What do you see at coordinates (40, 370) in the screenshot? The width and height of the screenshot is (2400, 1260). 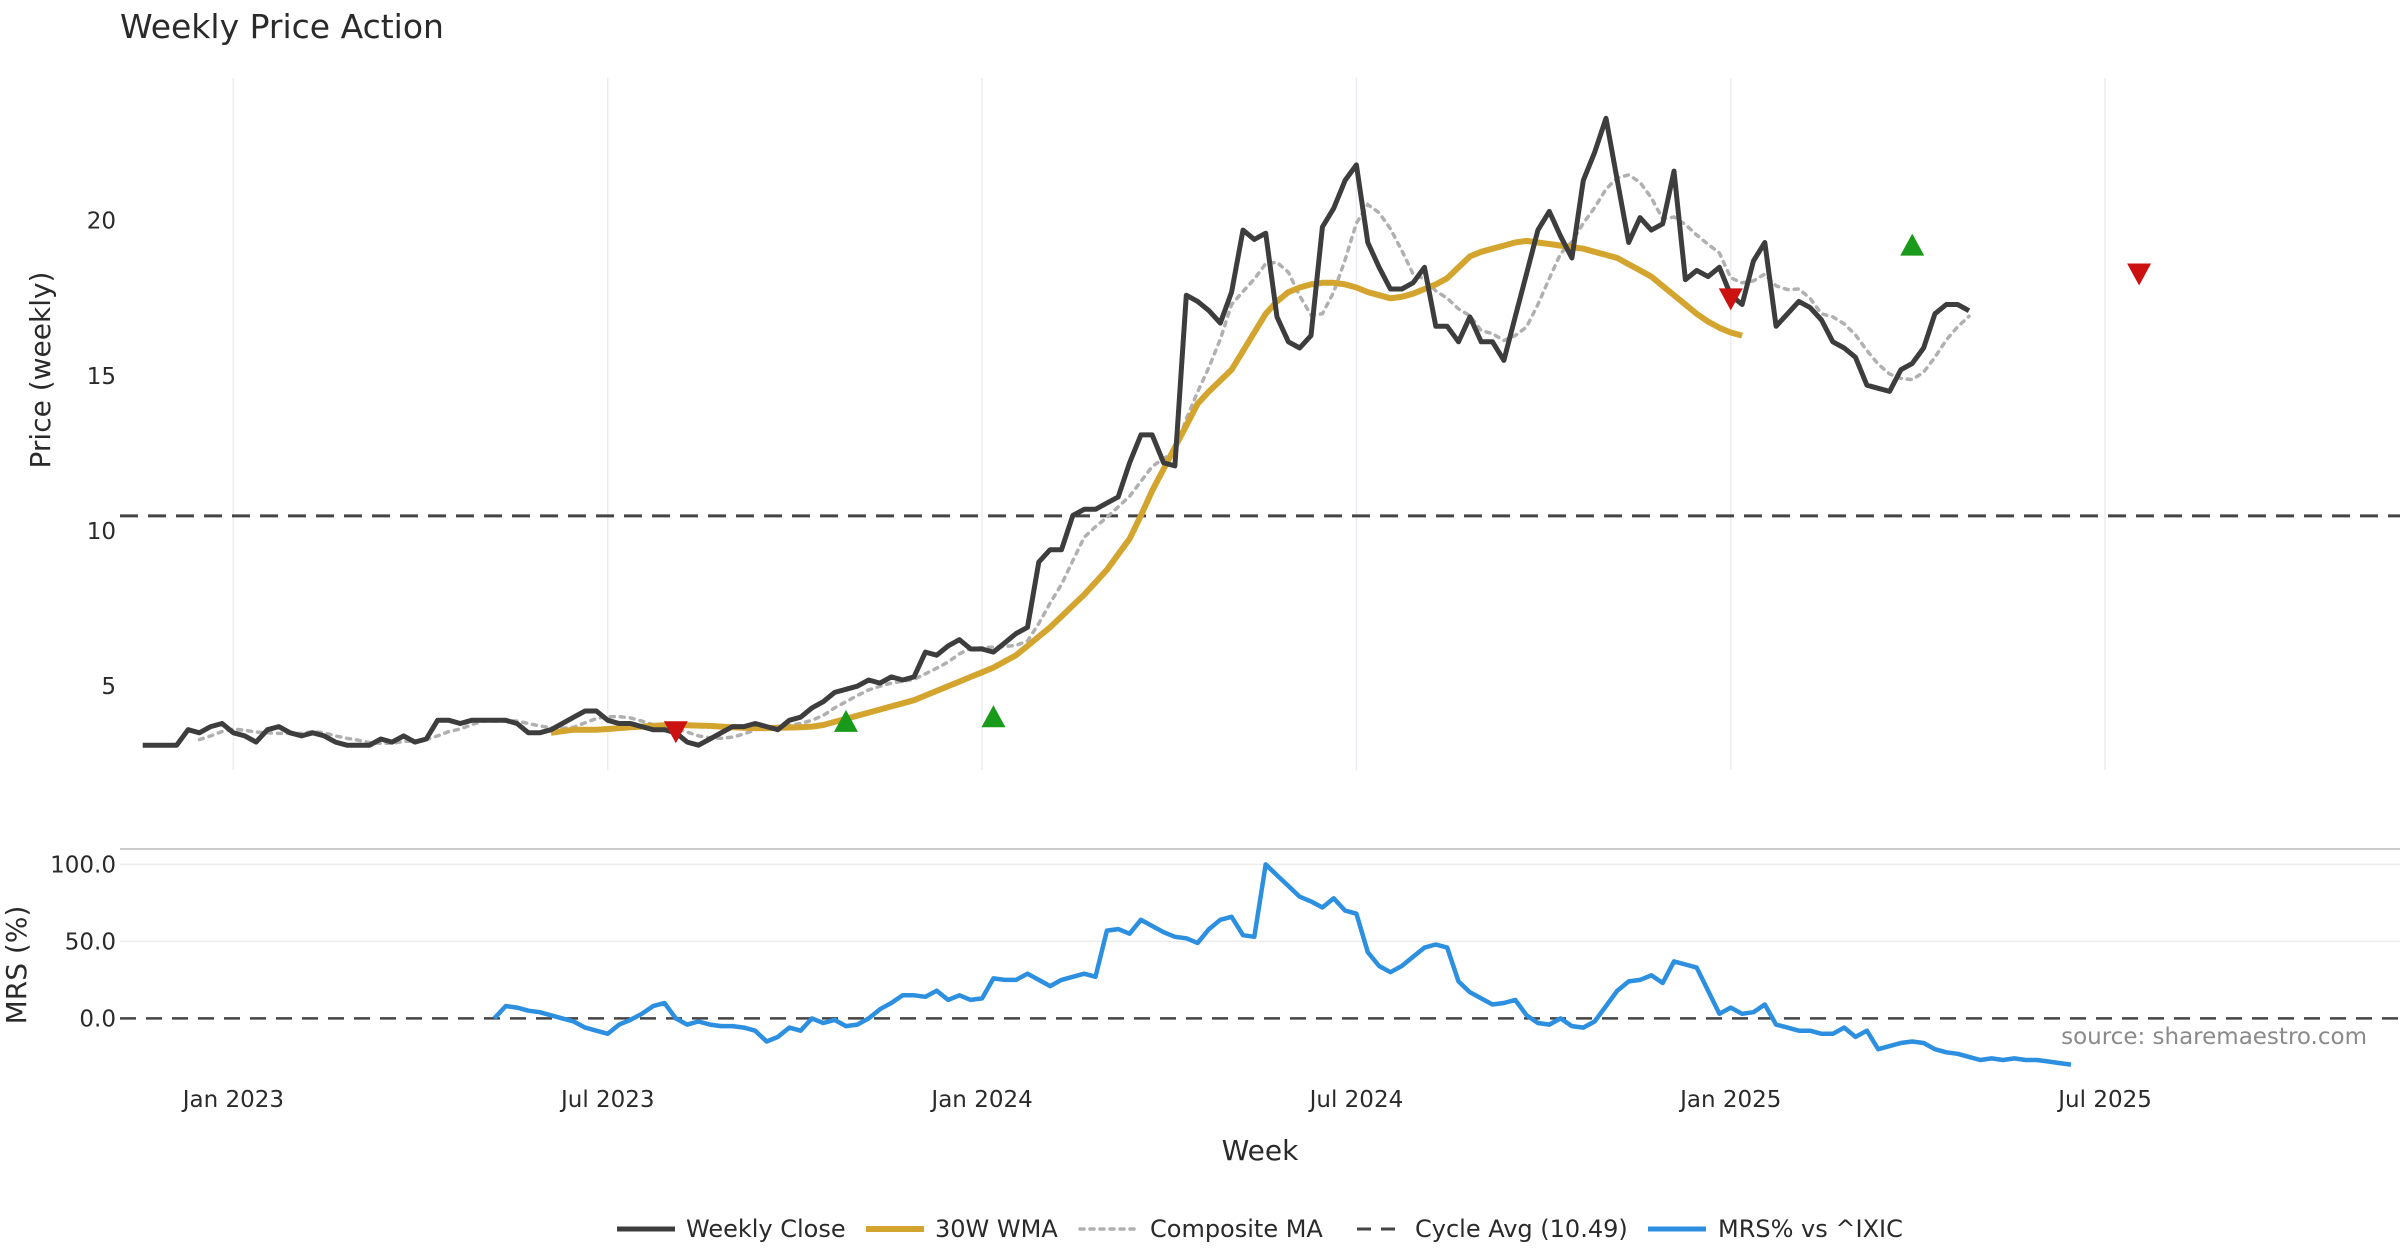 I see `price-y-axis-label: Price (weekly)` at bounding box center [40, 370].